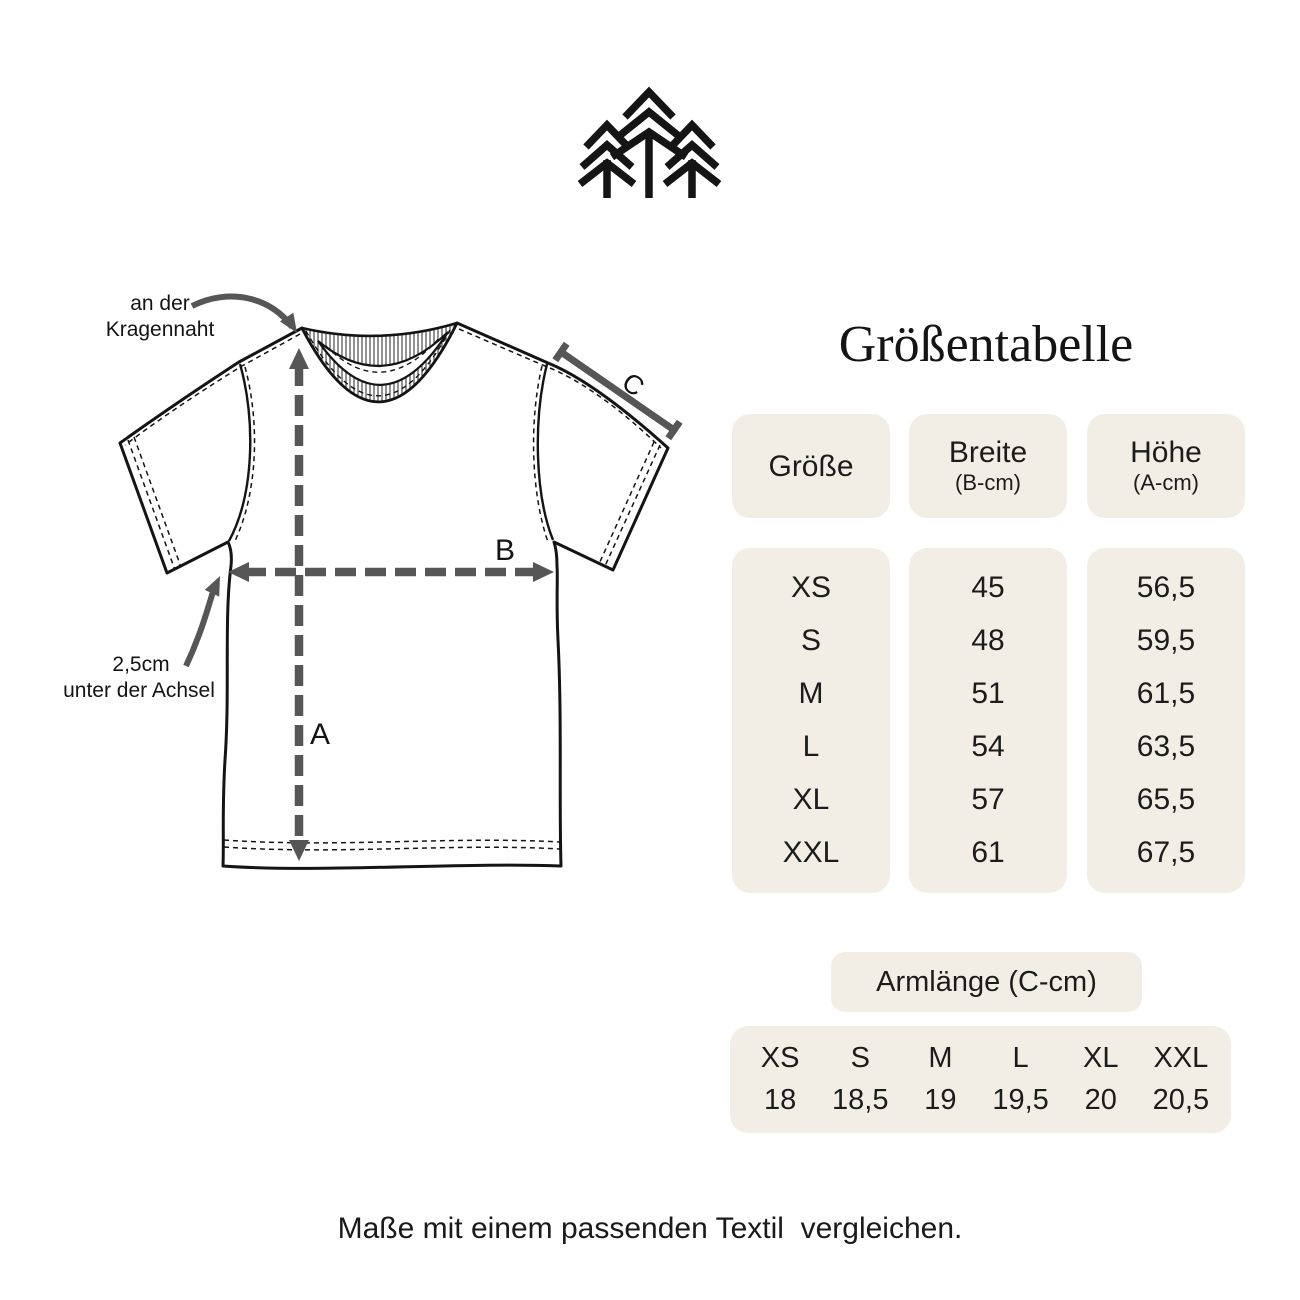 The image size is (1300, 1300). I want to click on arm-table-body: XS S M L XL XXL 18 18,5 19 19,5 20 20,5, so click(980, 1079).